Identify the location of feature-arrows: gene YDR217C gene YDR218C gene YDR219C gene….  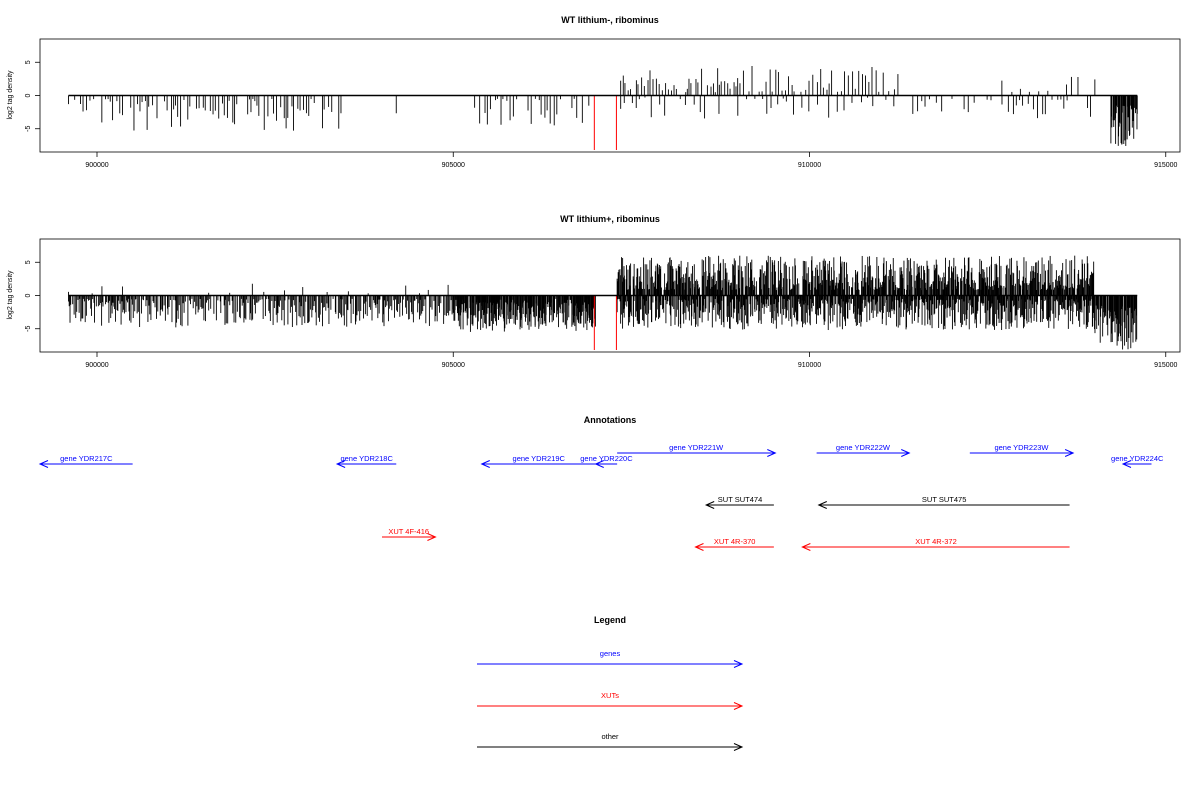
(601, 497).